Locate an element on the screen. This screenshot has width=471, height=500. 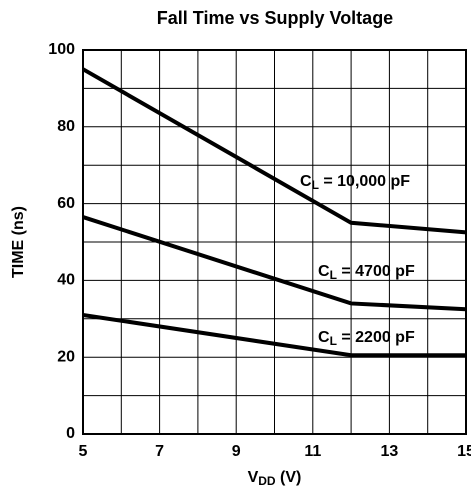
y-tick-label: 80 is located at coordinates (66, 126).